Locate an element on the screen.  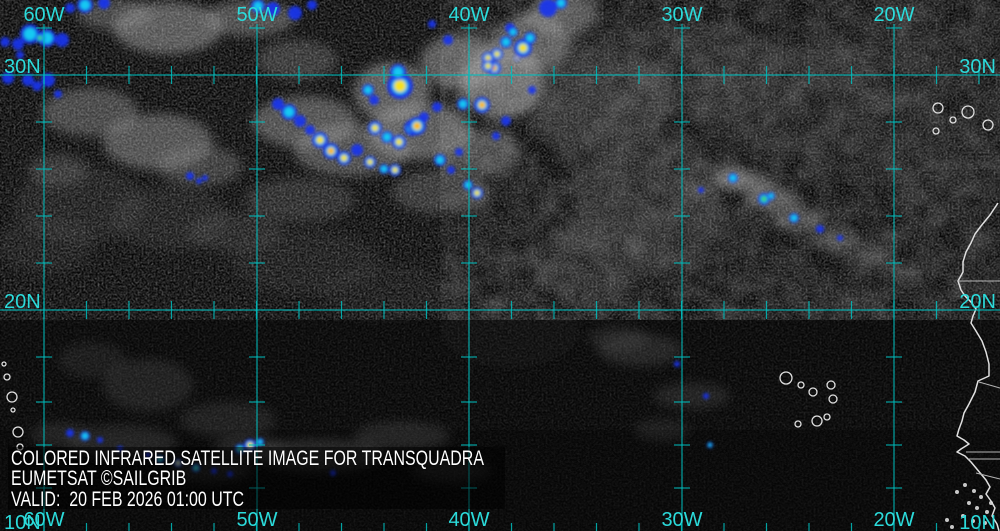
africa-coastline is located at coordinates (978, 366).